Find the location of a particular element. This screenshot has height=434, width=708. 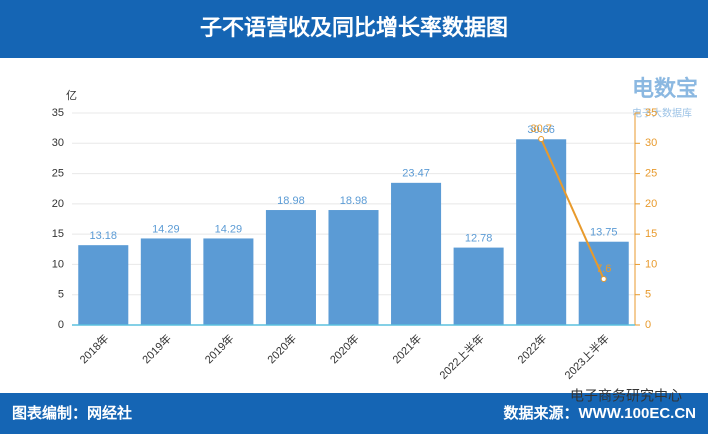

y-tick-label: 35 is located at coordinates (58, 113).